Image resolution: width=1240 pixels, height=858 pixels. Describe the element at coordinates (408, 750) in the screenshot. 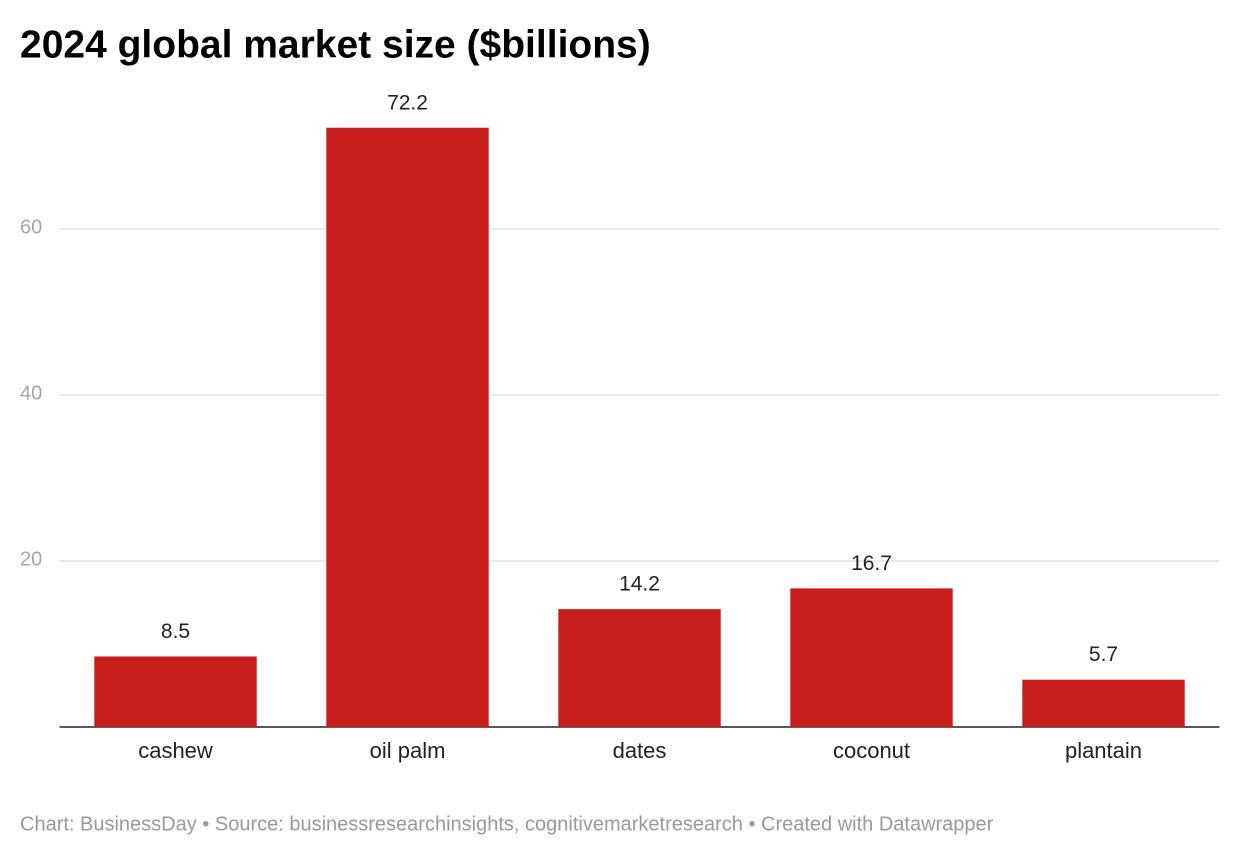

I see `x-tick-label: oil palm` at that location.